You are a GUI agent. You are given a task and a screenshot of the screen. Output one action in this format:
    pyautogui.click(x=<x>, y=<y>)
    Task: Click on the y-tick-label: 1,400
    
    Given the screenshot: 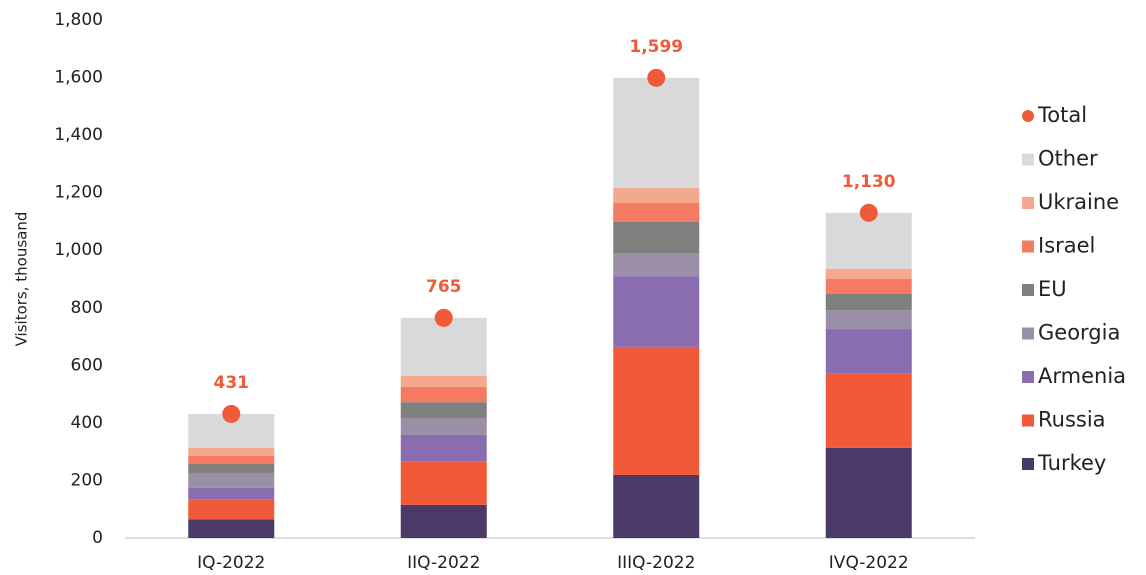 What is the action you would take?
    pyautogui.click(x=78, y=135)
    